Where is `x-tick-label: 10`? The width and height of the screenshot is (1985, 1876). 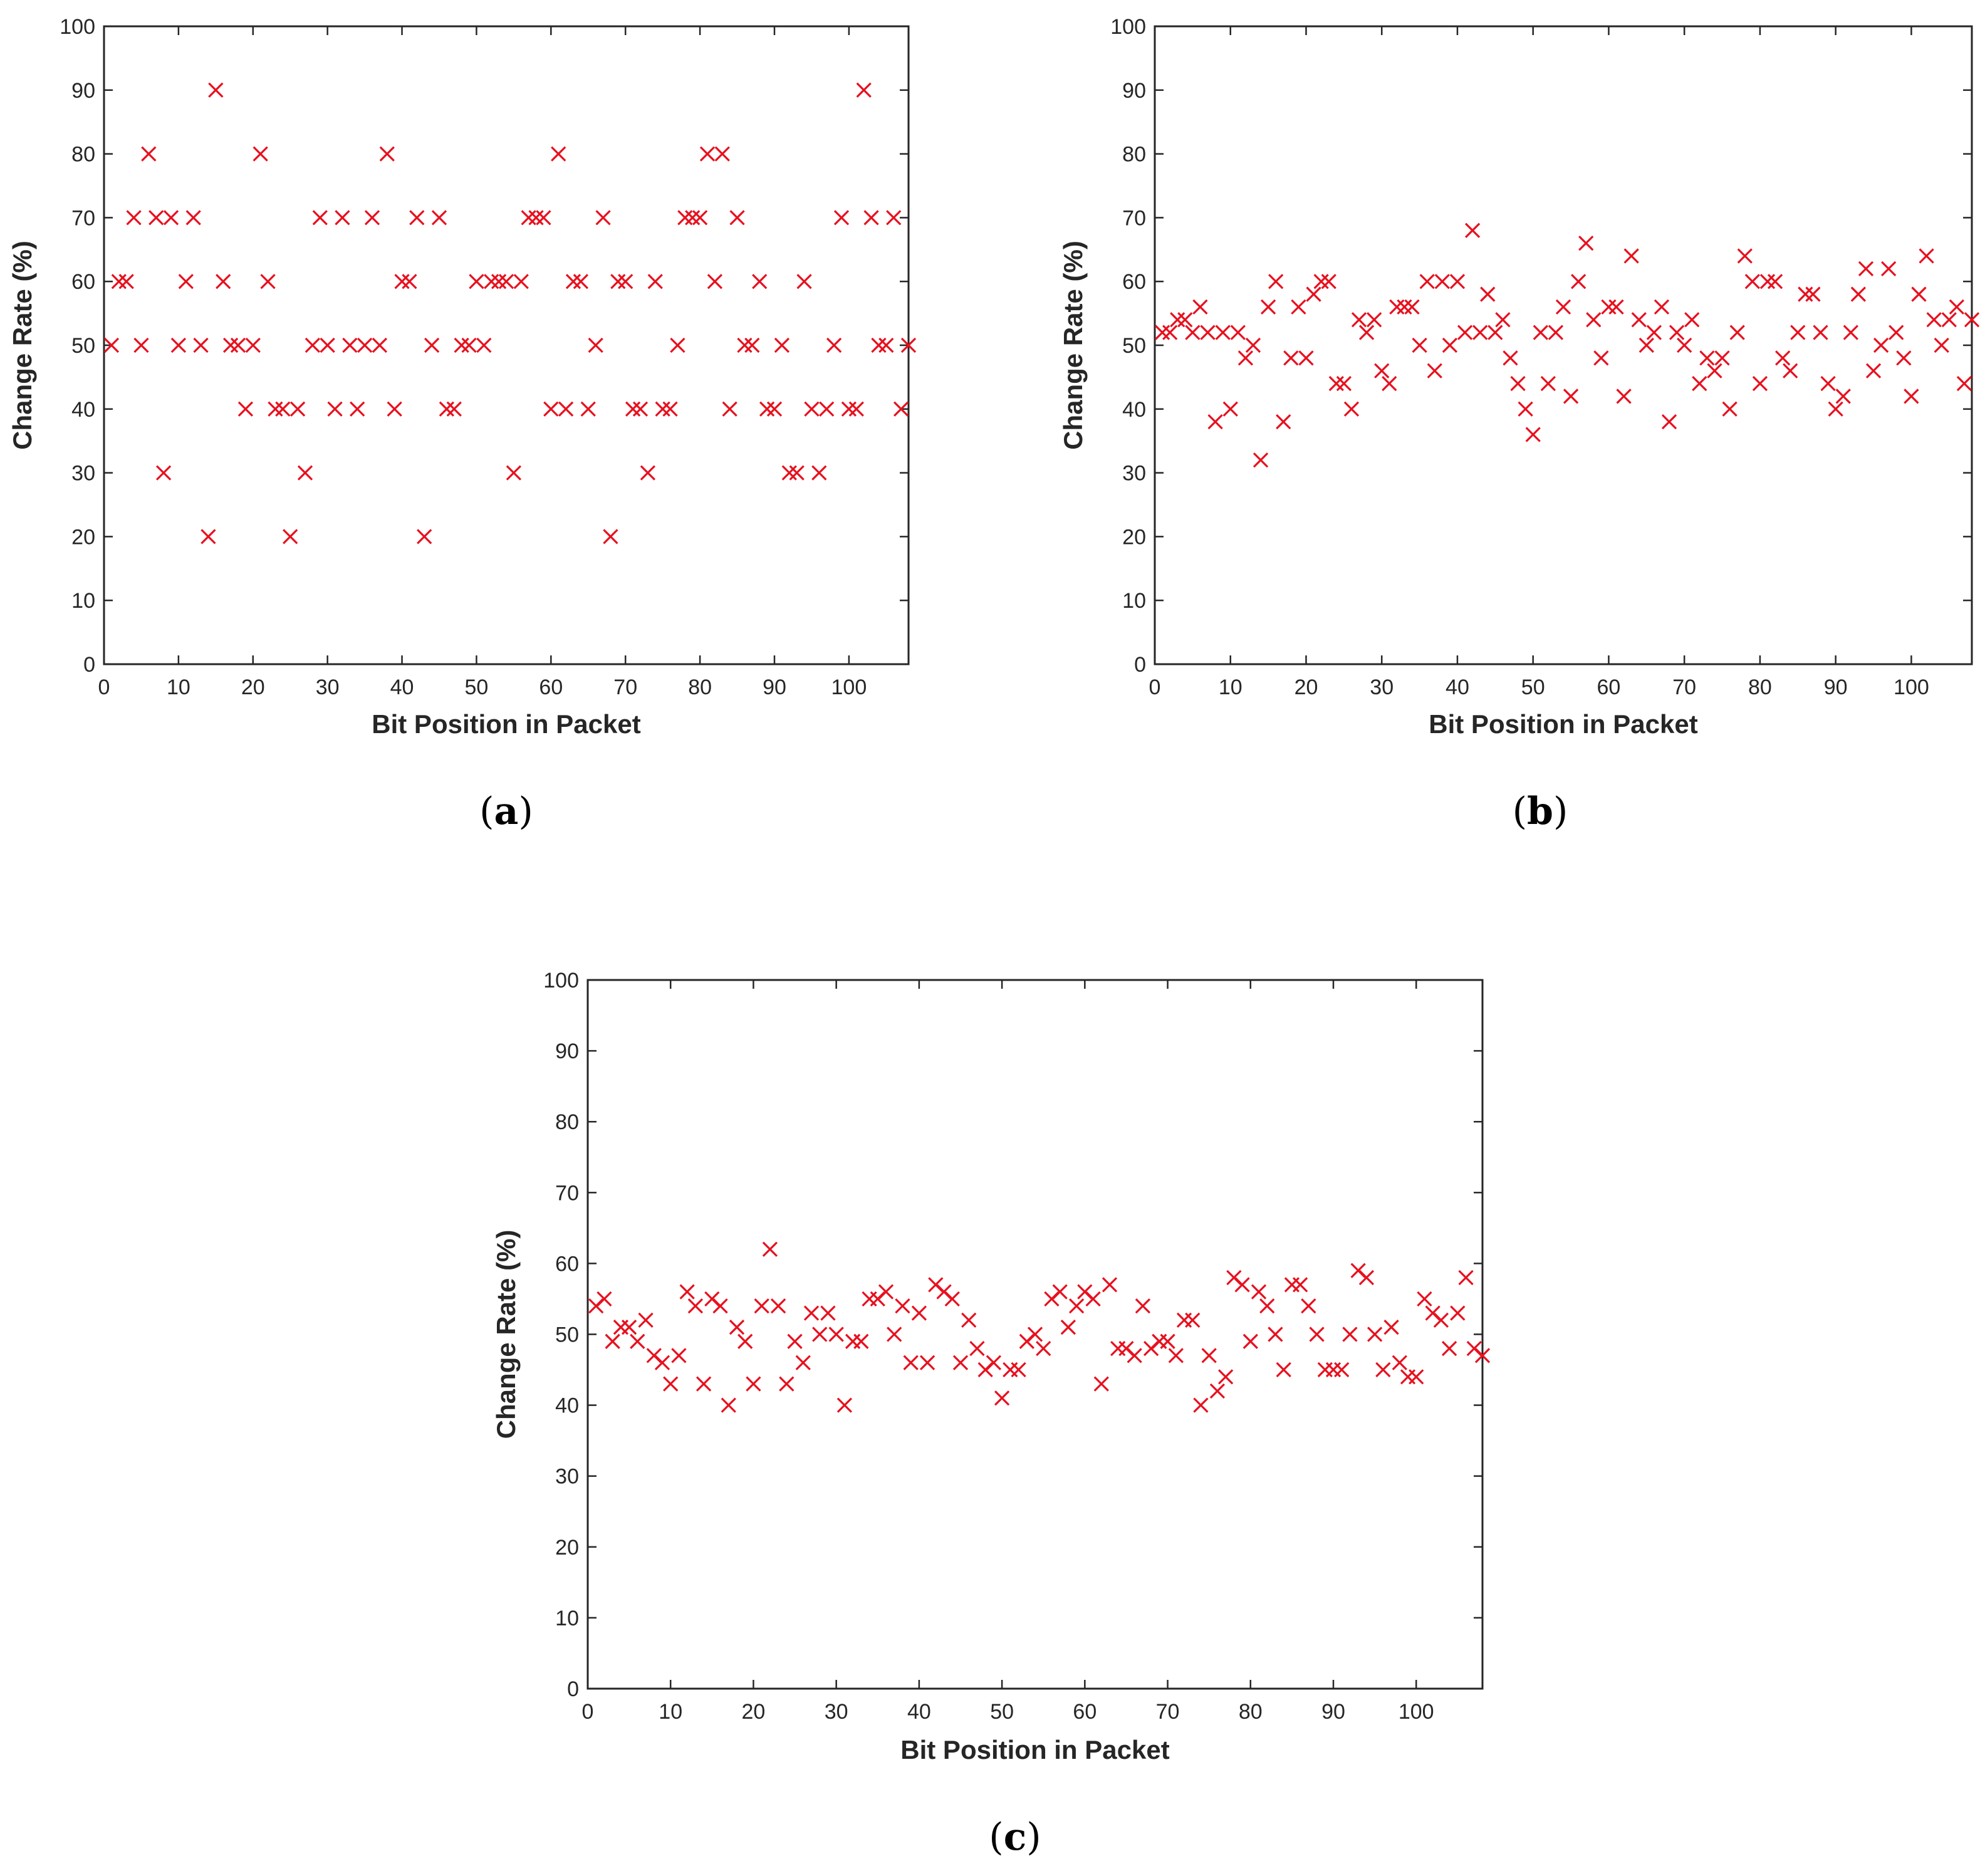
x-tick-label: 10 is located at coordinates (1231, 687).